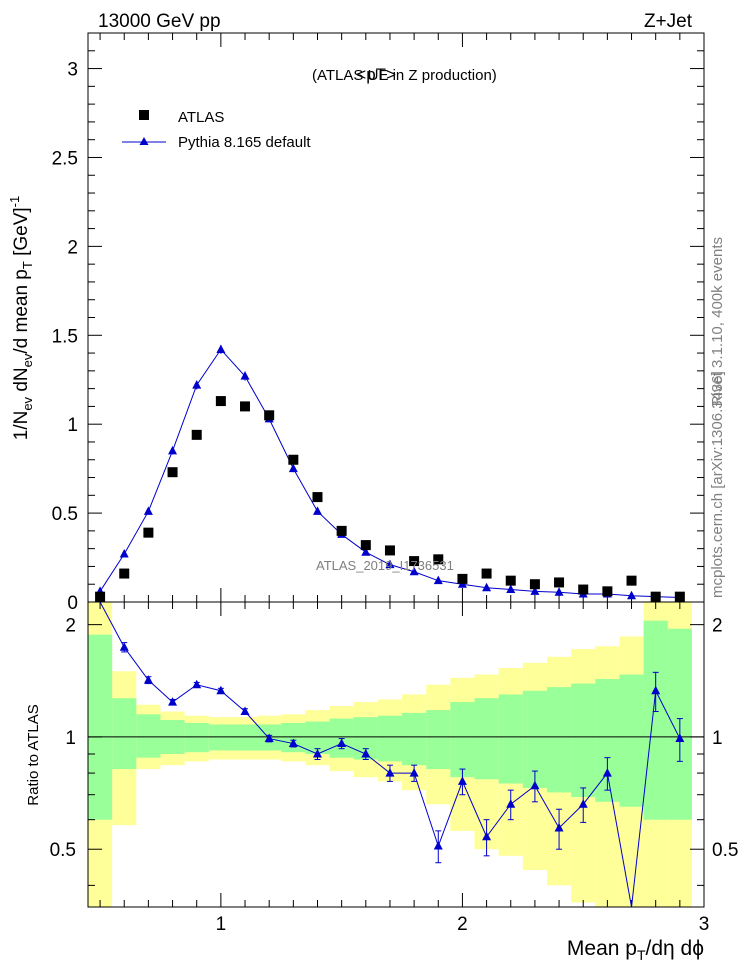  Describe the element at coordinates (717, 626) in the screenshot. I see `ratio-y-tick-label-right: 2` at that location.